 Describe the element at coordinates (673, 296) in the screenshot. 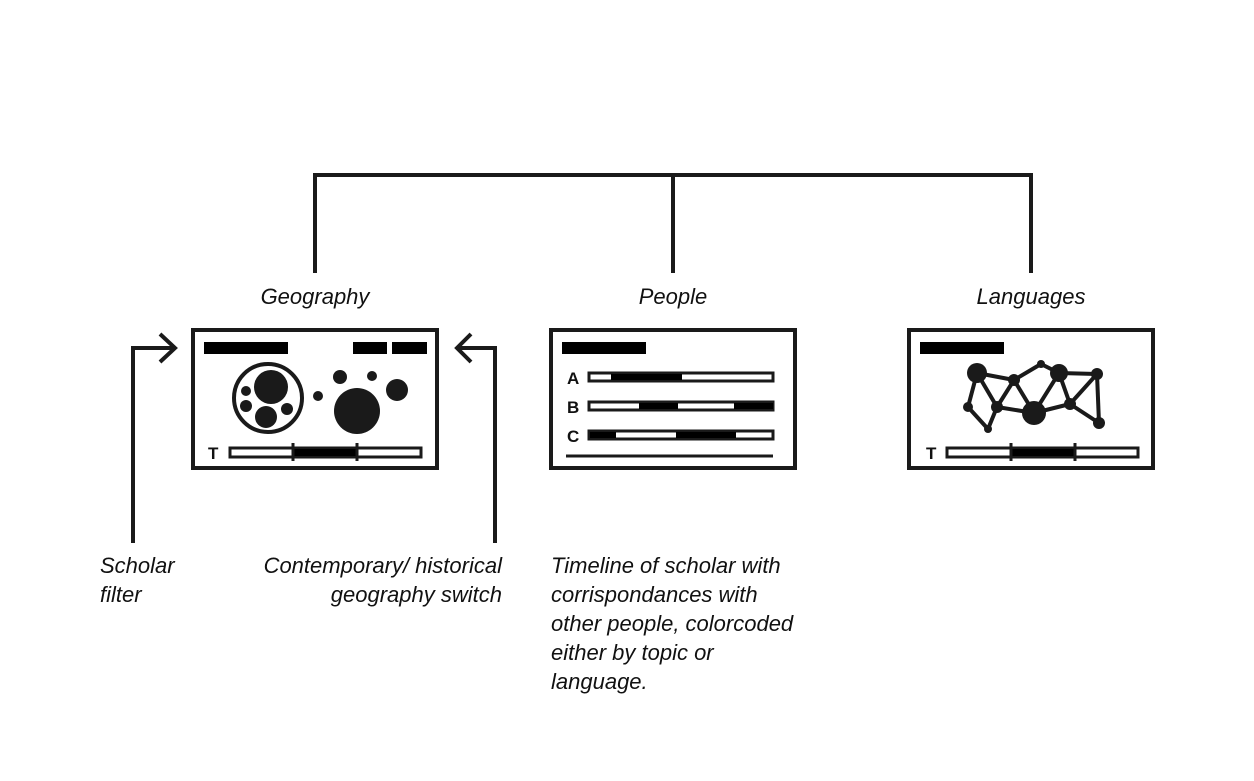

I see `people-title: People` at that location.